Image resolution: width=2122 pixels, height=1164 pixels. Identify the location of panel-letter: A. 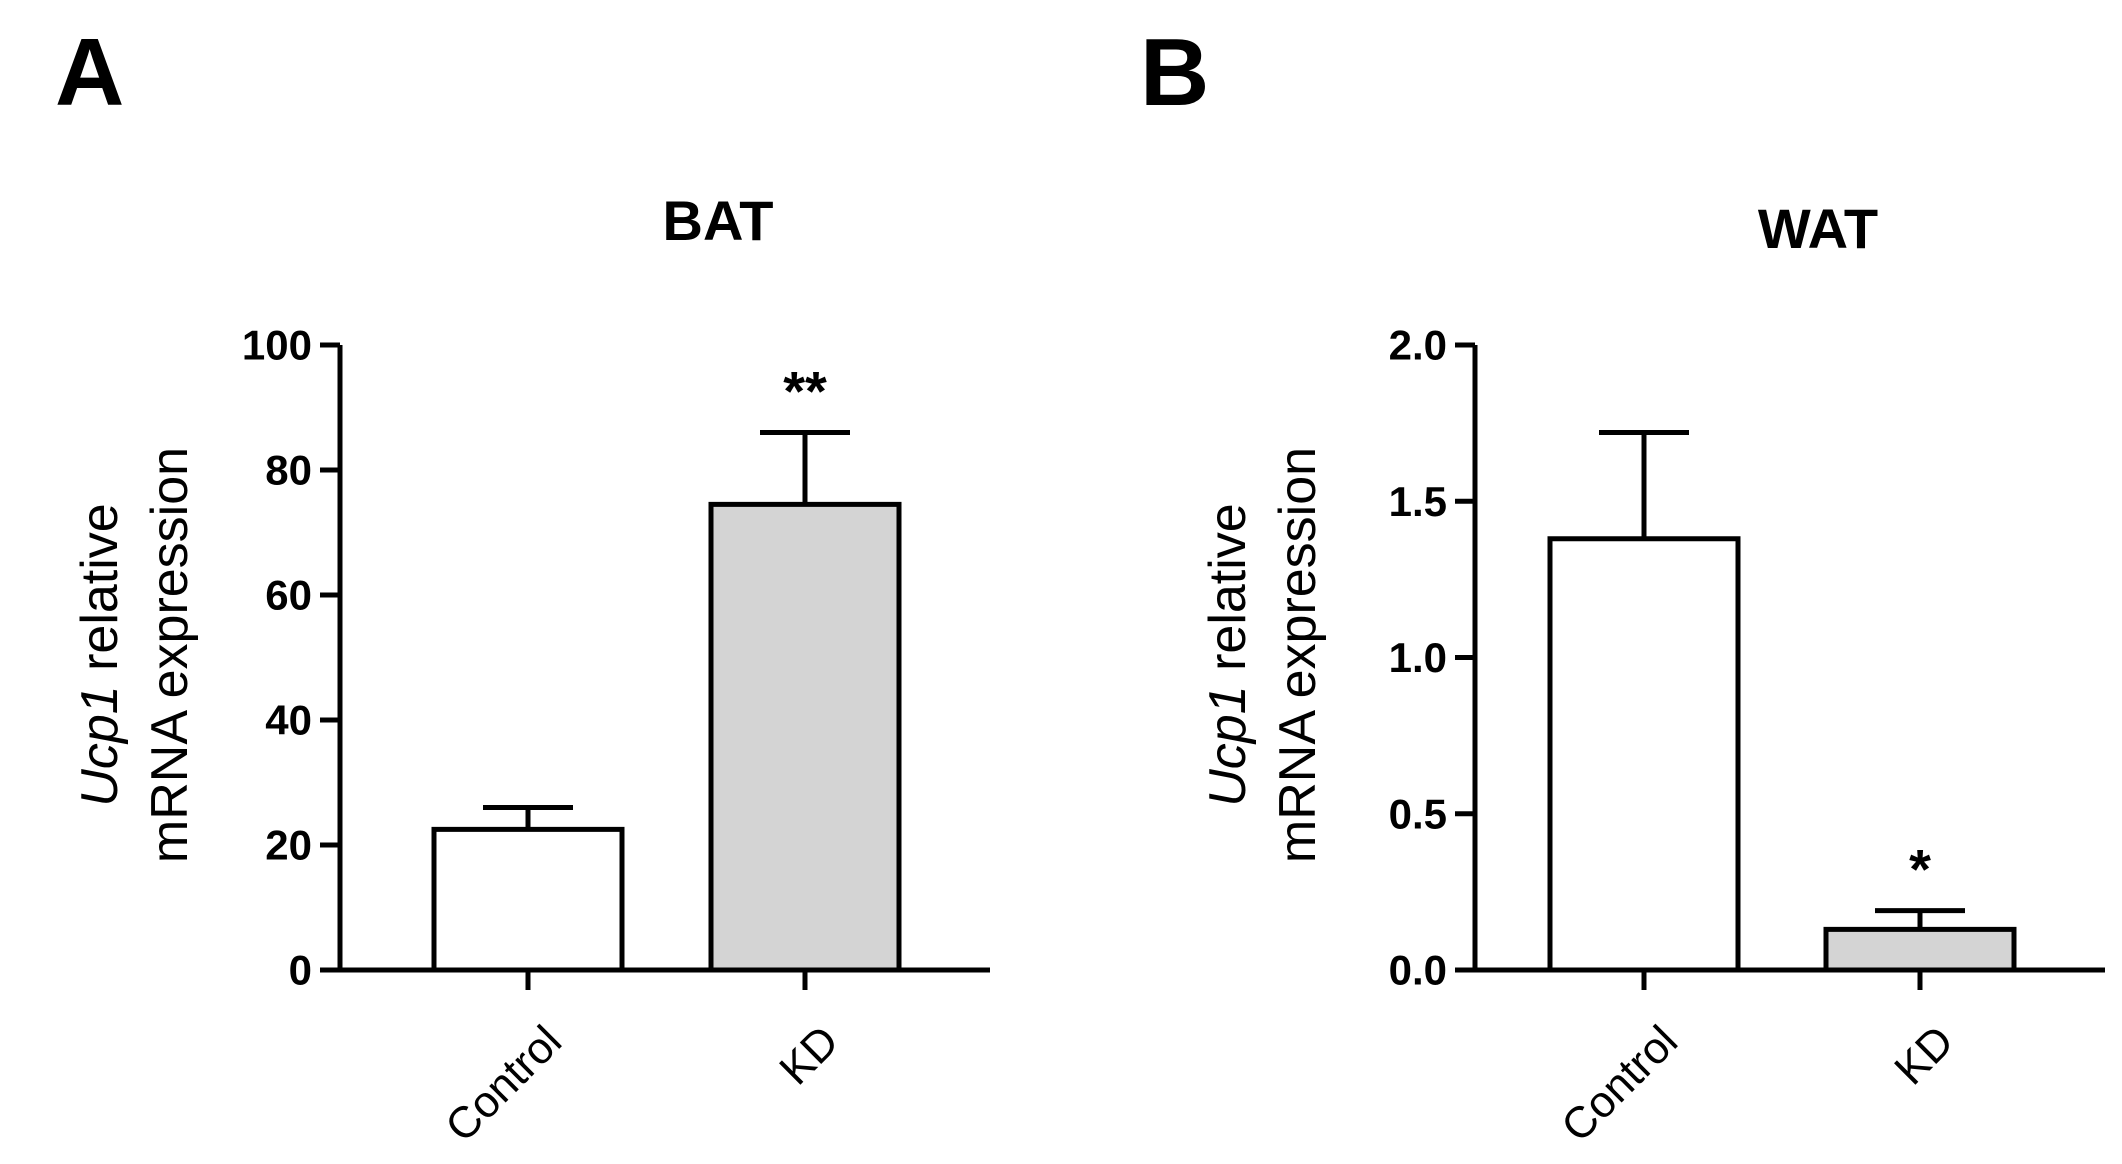
(89, 72).